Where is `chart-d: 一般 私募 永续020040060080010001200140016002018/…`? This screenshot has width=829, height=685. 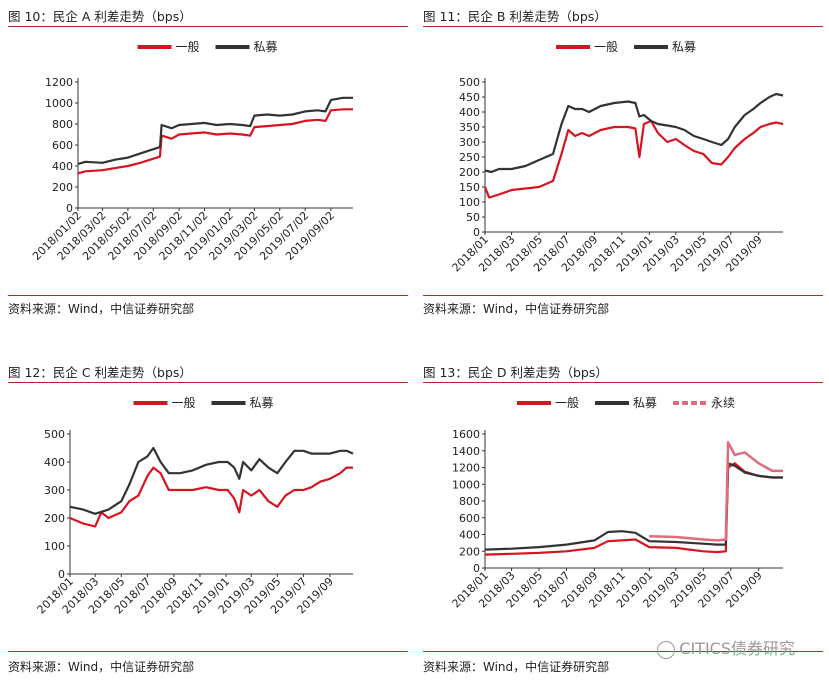 chart-d: 一般 私募 永续020040060080010001200140016002018/… is located at coordinates (616, 502).